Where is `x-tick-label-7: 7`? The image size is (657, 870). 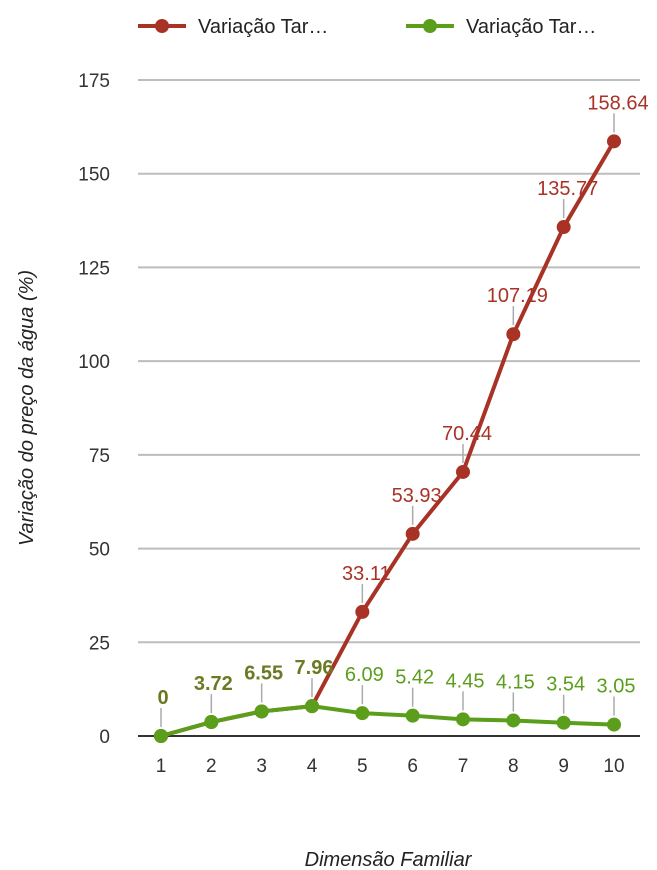 x-tick-label-7: 7 is located at coordinates (463, 766).